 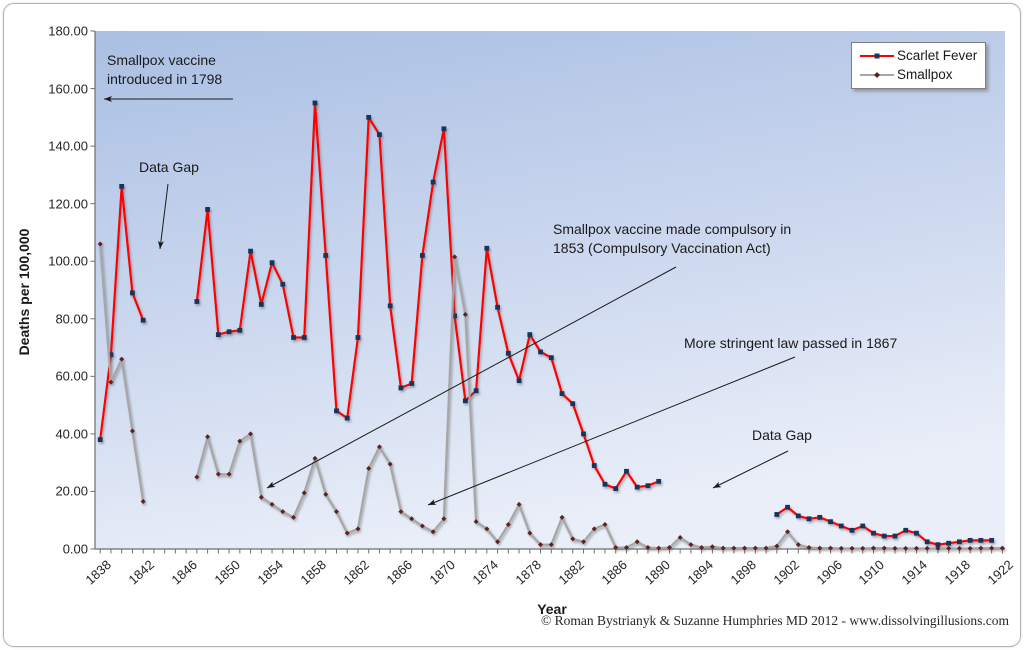 I want to click on y-tick-label: 0.00, so click(x=75, y=549).